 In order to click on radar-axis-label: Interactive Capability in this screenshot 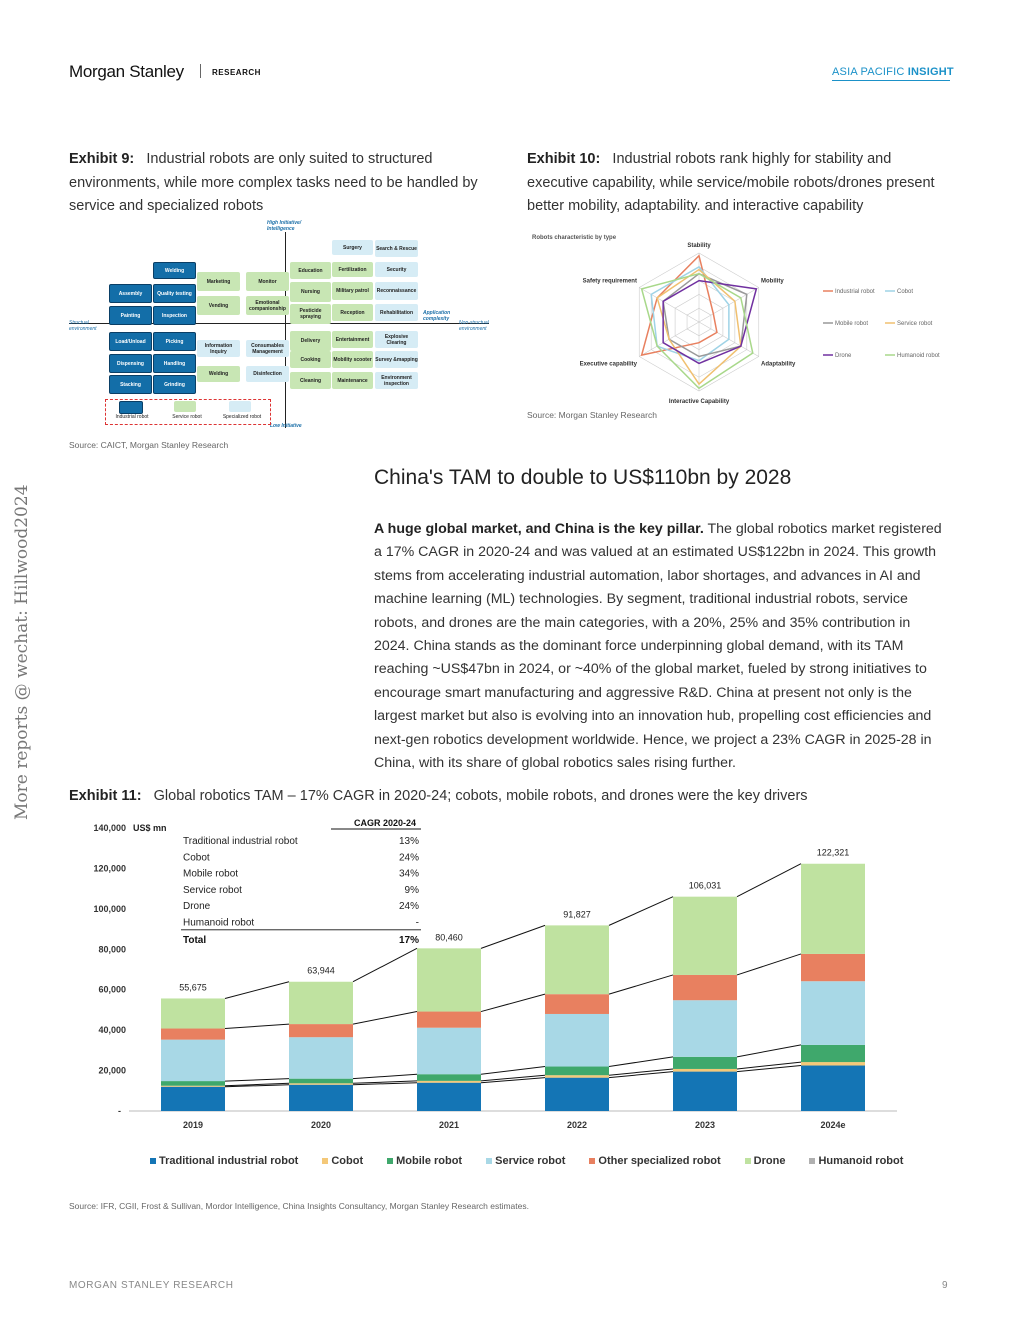, I will do `click(699, 402)`.